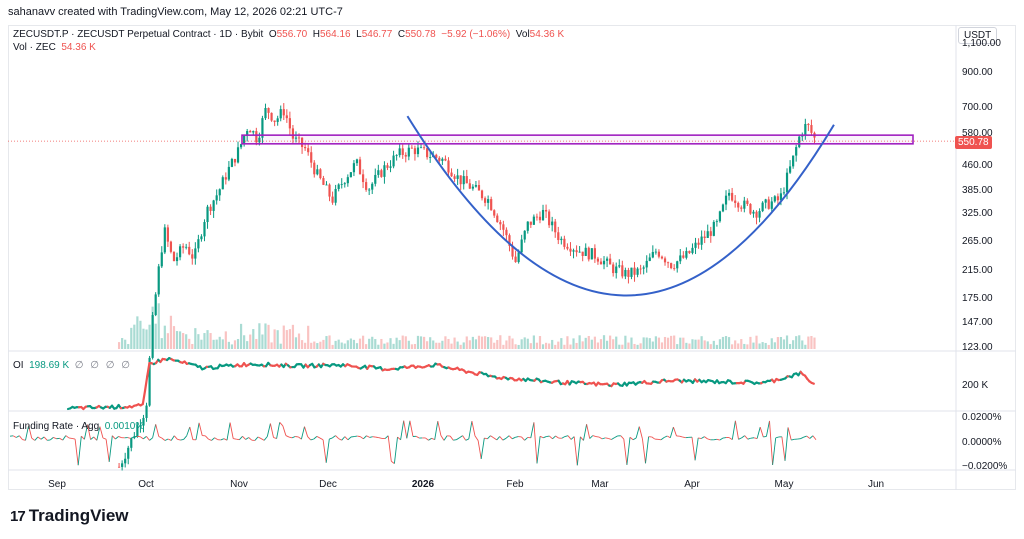 Image resolution: width=1024 pixels, height=539 pixels. I want to click on oi-label: OI, so click(18, 365).